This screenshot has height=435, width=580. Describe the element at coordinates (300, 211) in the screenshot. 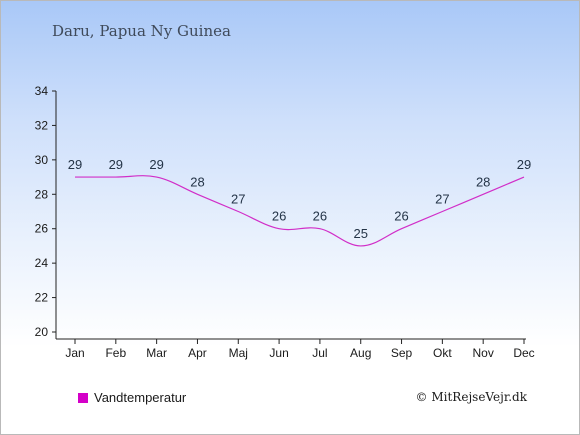

I see `series-line-vandtemperatur` at that location.